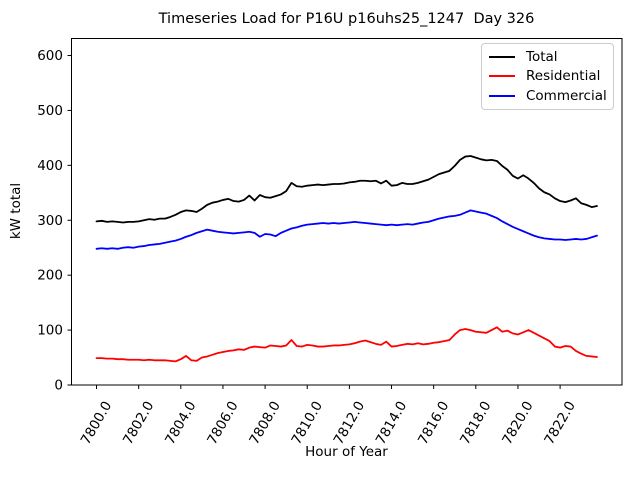  I want to click on x-tick-label: 7822.0, so click(559, 423).